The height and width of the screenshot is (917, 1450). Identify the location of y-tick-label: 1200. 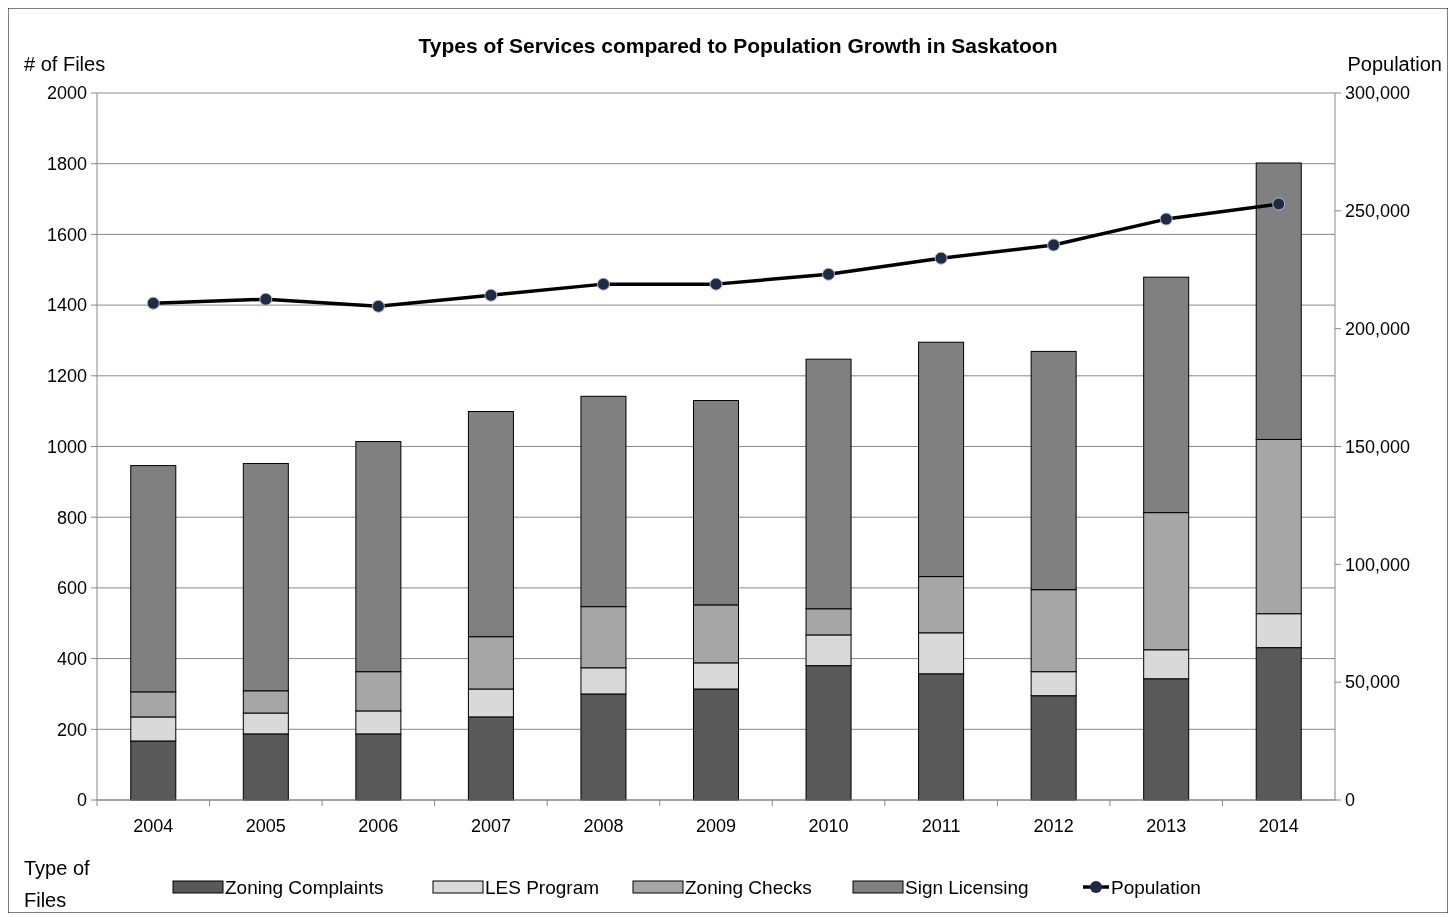
(66, 376).